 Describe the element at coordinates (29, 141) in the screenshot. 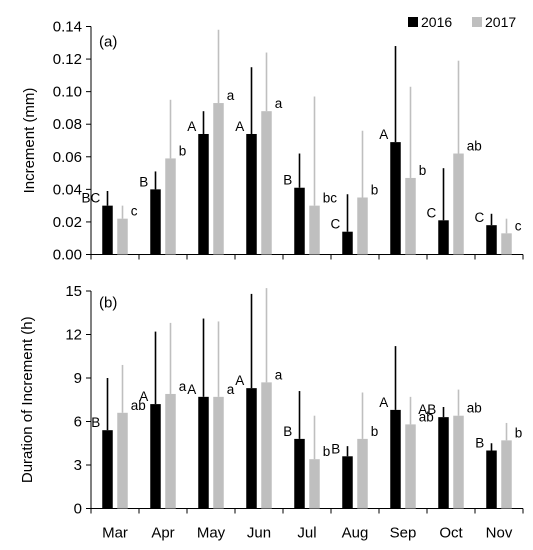

I see `panel-a-y-axis-title: Increment (mm)` at that location.